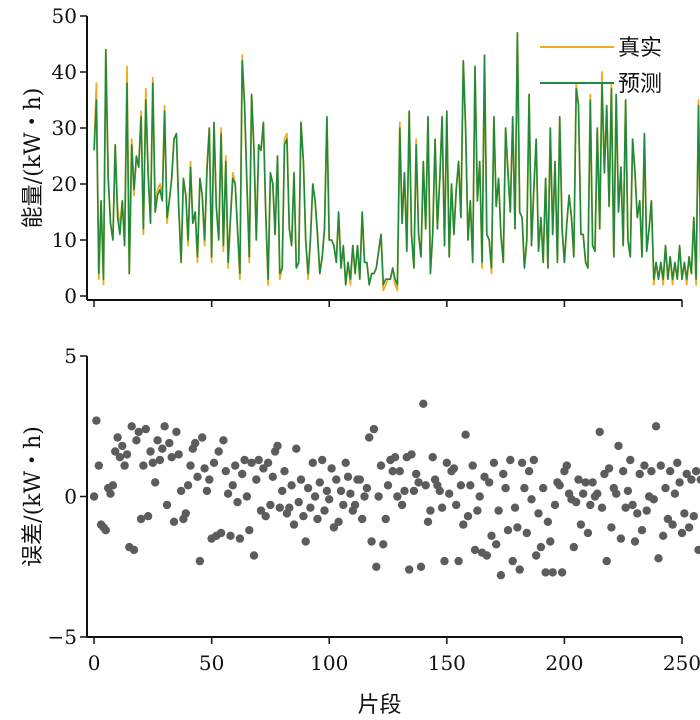  What do you see at coordinates (94, 663) in the screenshot?
I see `error-x-tick-label: 0` at bounding box center [94, 663].